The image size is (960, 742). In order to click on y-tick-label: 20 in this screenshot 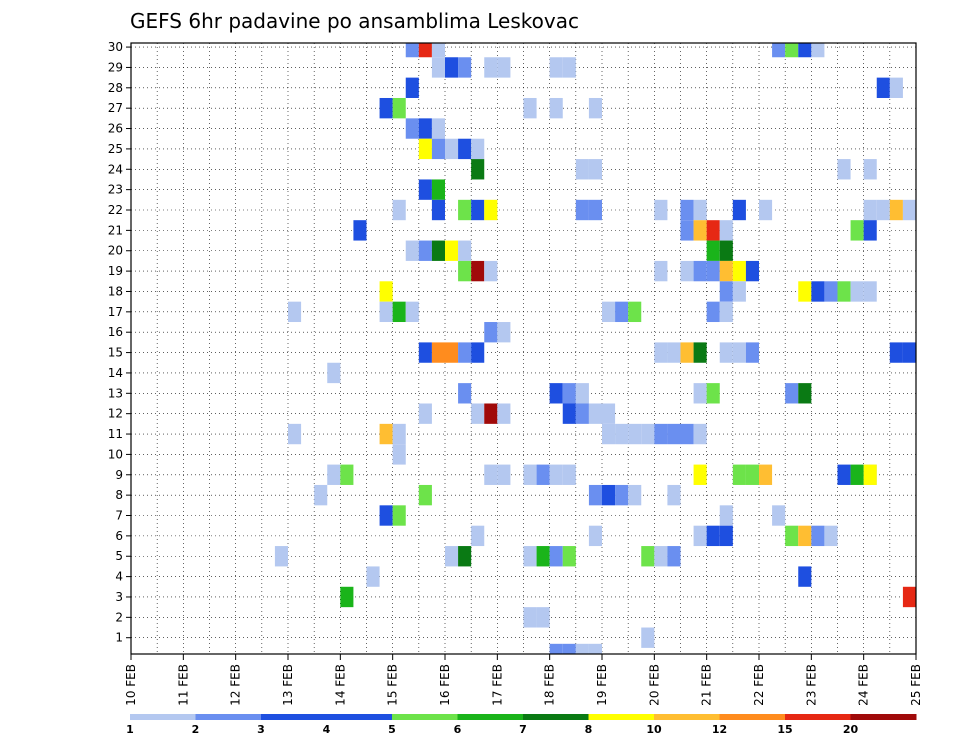, I will do `click(115, 251)`.